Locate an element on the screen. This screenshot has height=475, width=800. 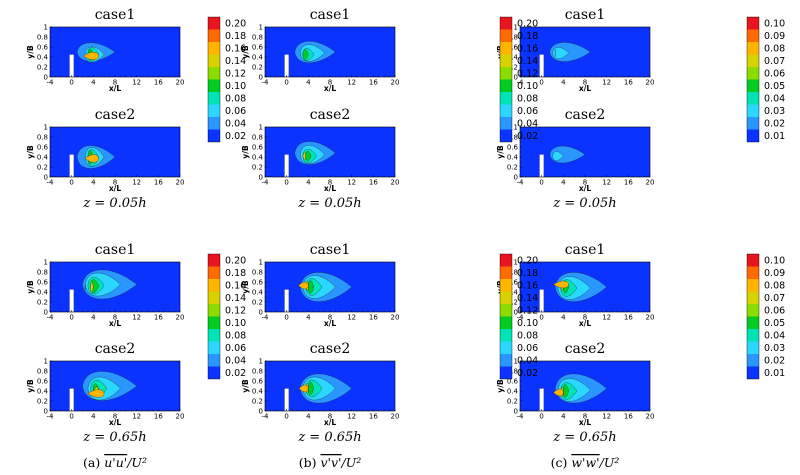
x-tick-label: 12 is located at coordinates (136, 318).